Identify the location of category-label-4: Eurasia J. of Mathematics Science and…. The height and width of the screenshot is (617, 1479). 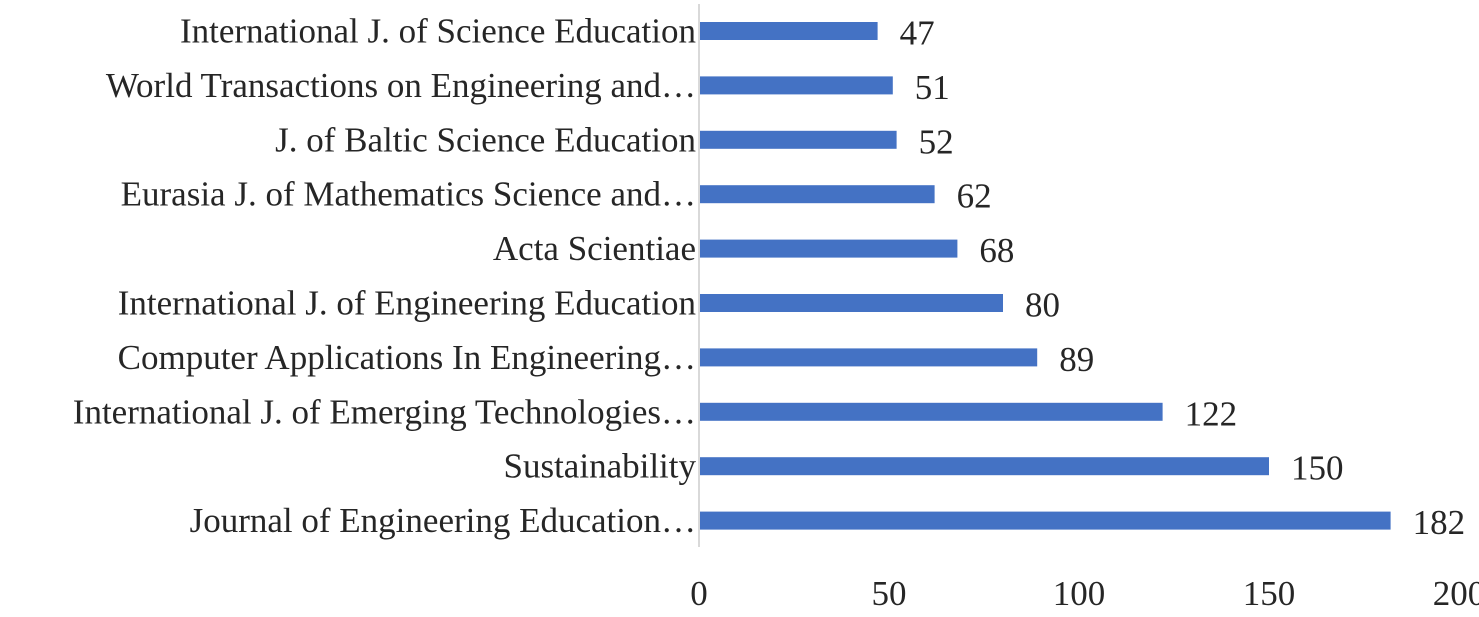
(408, 194).